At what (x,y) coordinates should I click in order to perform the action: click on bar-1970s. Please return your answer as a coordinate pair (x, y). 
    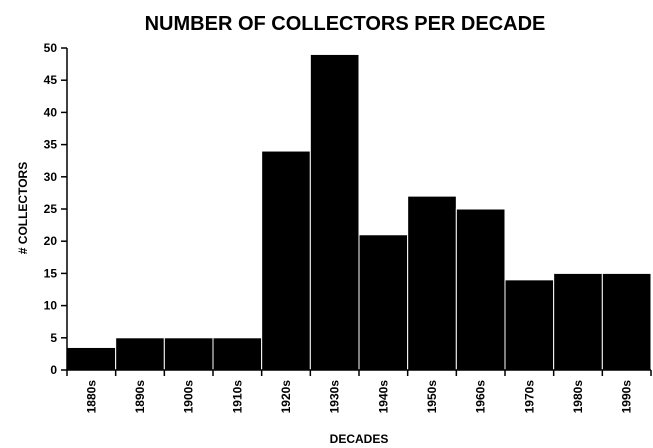
    Looking at the image, I should click on (529, 325).